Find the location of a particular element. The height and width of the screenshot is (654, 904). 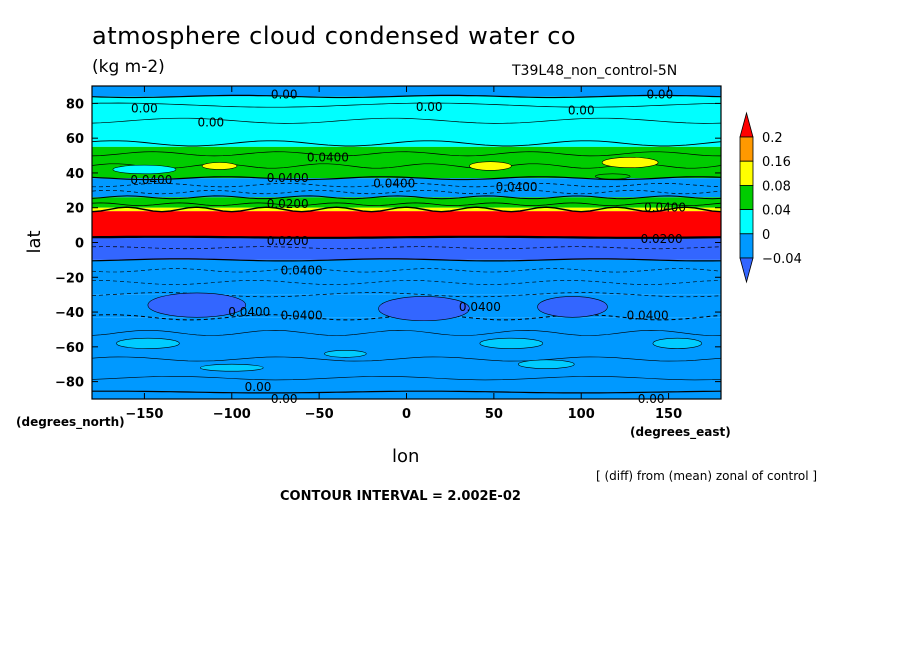

x-tick-label-6: 150 is located at coordinates (668, 414).